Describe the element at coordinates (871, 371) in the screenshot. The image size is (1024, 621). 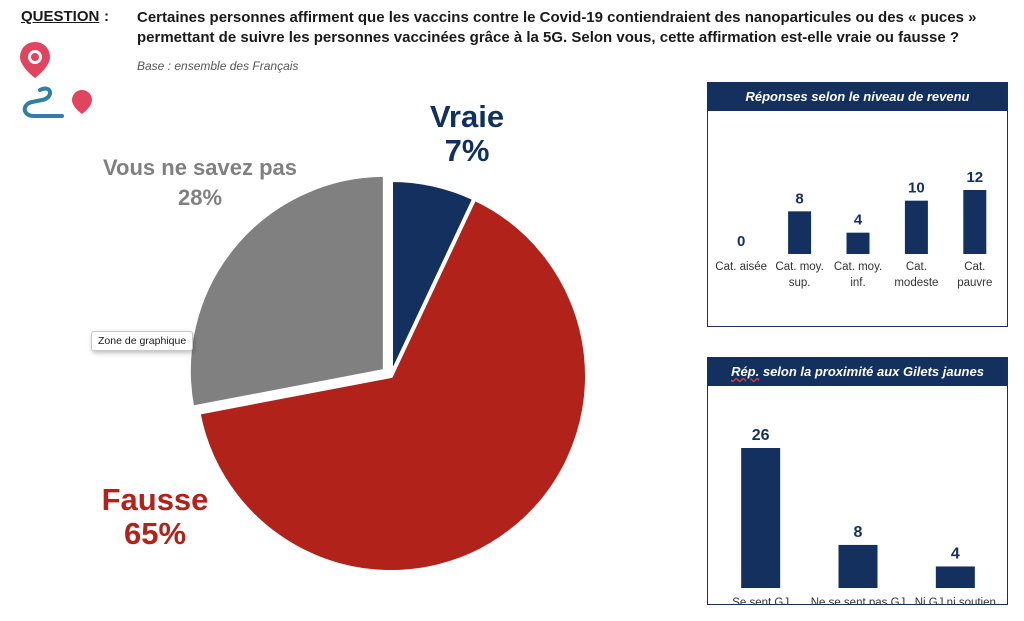
I see `title-rest: selon la proximité aux Gilets jaunes` at that location.